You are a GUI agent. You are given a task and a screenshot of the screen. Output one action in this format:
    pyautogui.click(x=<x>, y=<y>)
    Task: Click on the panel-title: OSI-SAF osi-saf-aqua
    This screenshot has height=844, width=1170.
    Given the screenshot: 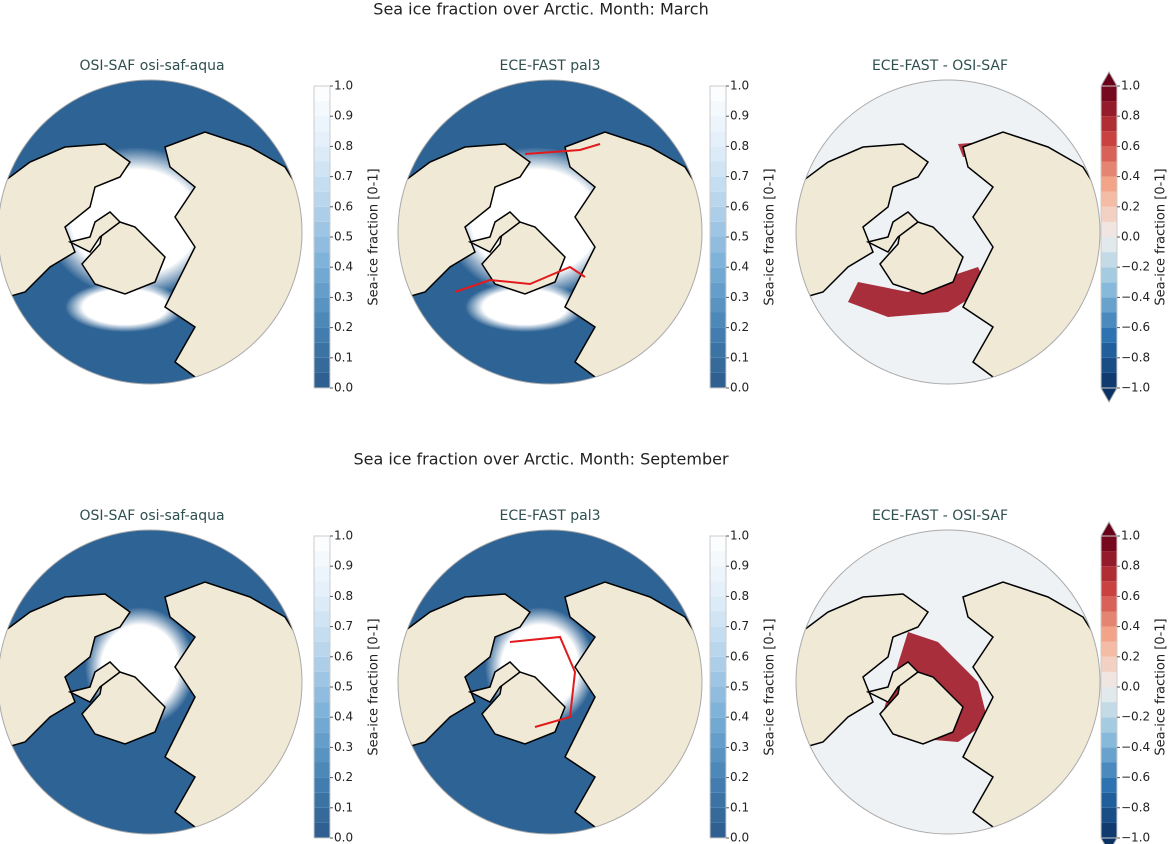 What is the action you would take?
    pyautogui.click(x=151, y=66)
    